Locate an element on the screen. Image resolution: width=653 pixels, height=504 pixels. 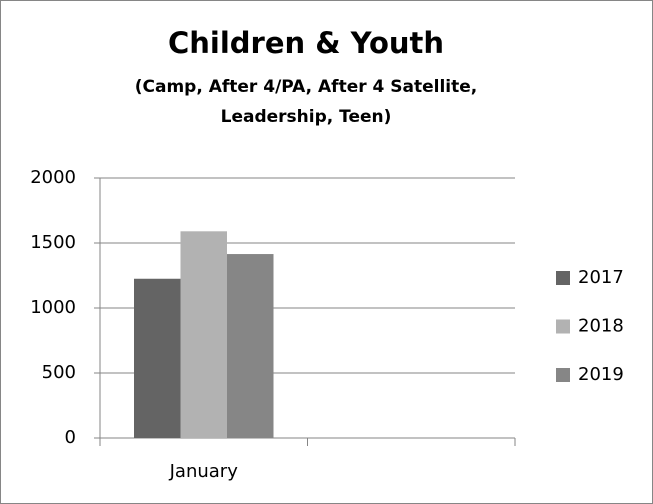
y-tick-label: 500 is located at coordinates (59, 372).